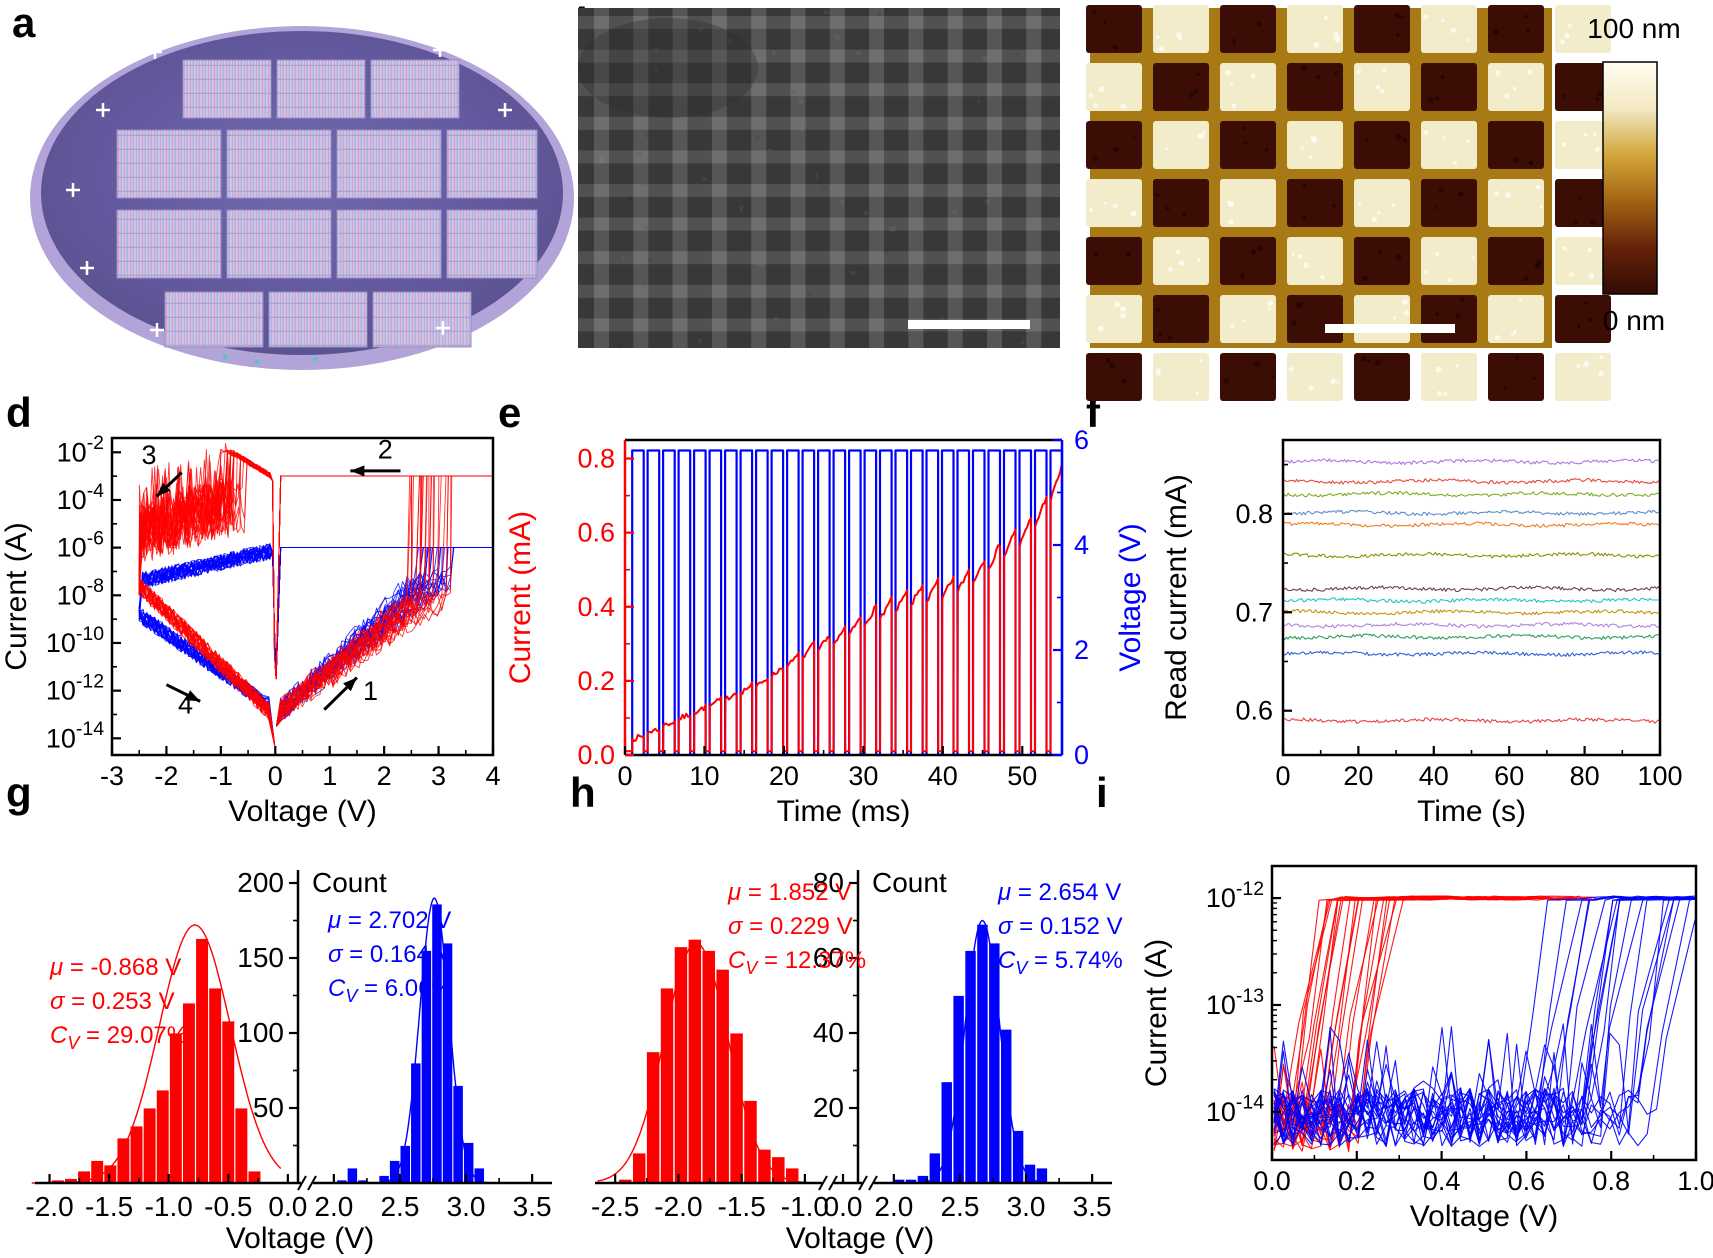  Describe the element at coordinates (1156, 1013) in the screenshot. I see `svg-text: Current (A)` at that location.